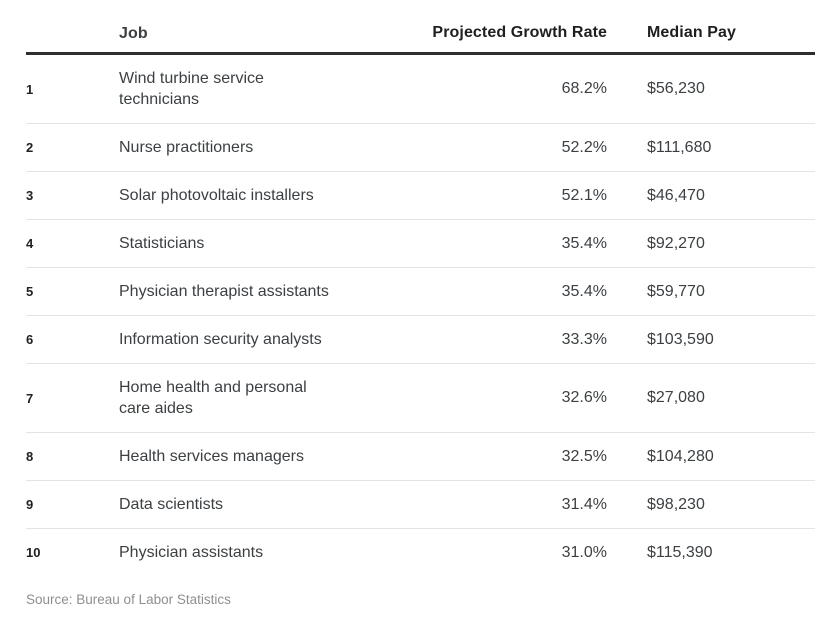  I want to click on row-growth-rate: 68.2%, so click(584, 88).